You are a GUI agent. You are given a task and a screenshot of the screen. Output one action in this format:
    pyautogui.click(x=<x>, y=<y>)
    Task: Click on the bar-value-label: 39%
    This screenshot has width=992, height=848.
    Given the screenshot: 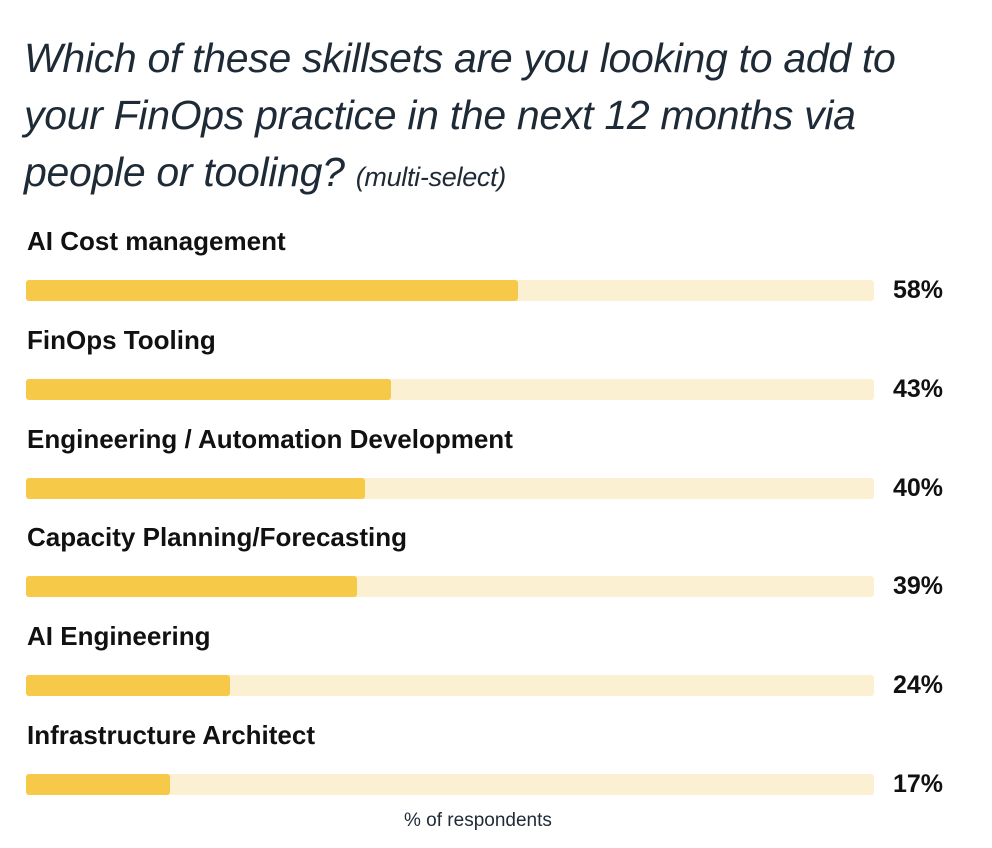 What is the action you would take?
    pyautogui.click(x=918, y=586)
    